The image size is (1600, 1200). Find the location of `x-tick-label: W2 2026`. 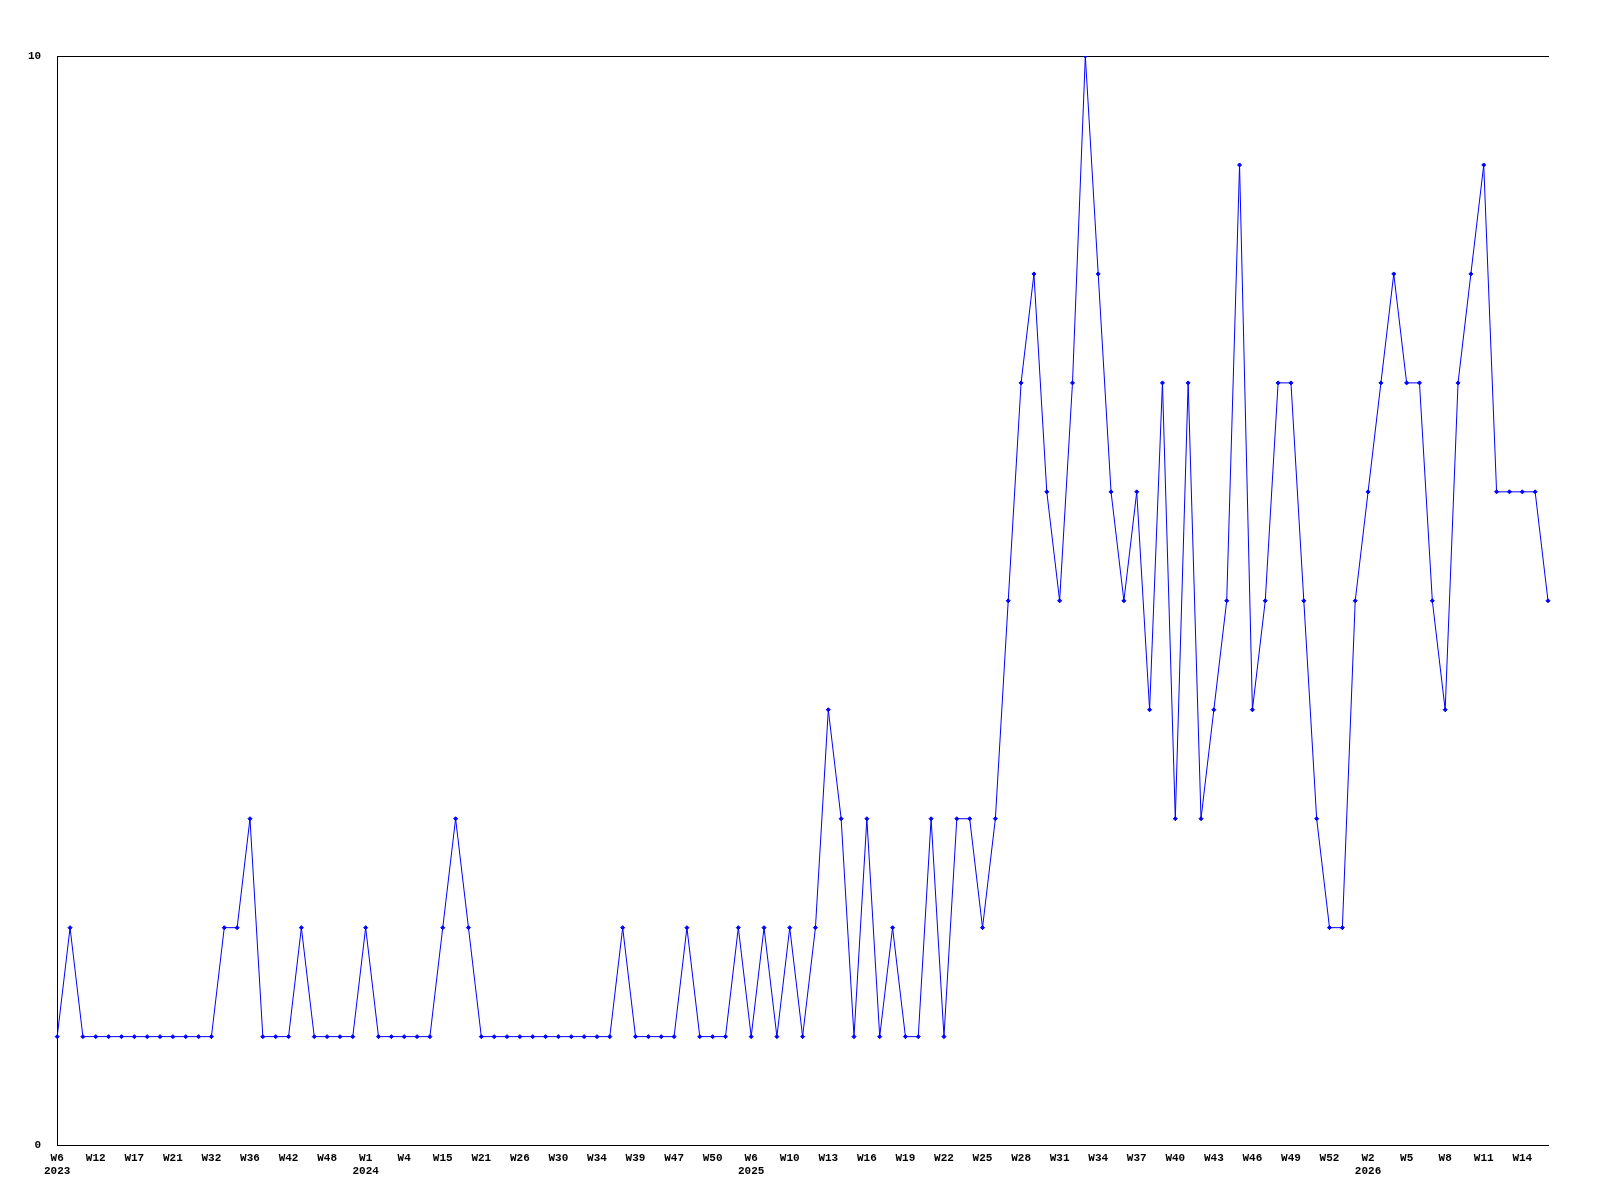

x-tick-label: W2 2026 is located at coordinates (1368, 1164).